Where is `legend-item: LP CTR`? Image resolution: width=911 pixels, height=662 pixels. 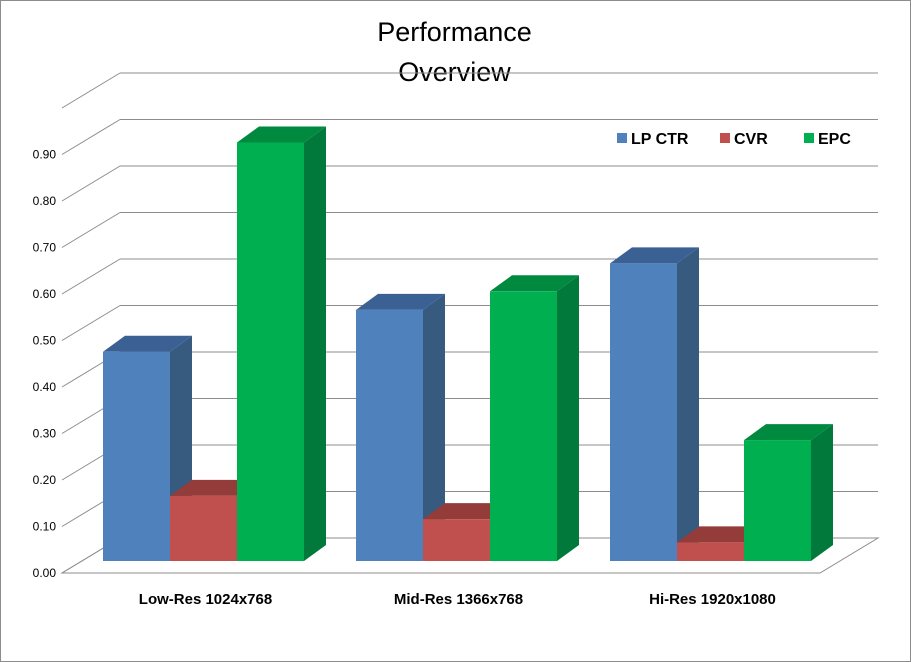 legend-item: LP CTR is located at coordinates (653, 139).